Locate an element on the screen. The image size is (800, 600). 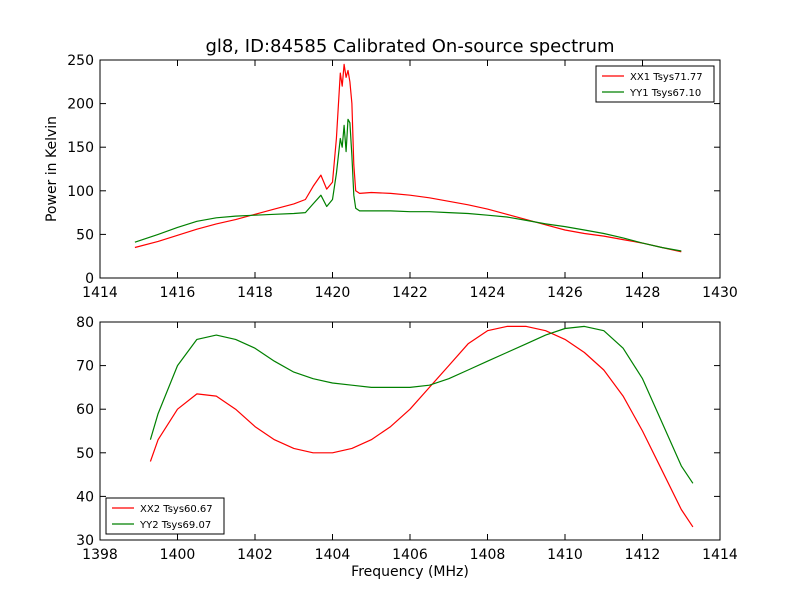
top-chart-y-tick-label: 250 is located at coordinates (80, 61).